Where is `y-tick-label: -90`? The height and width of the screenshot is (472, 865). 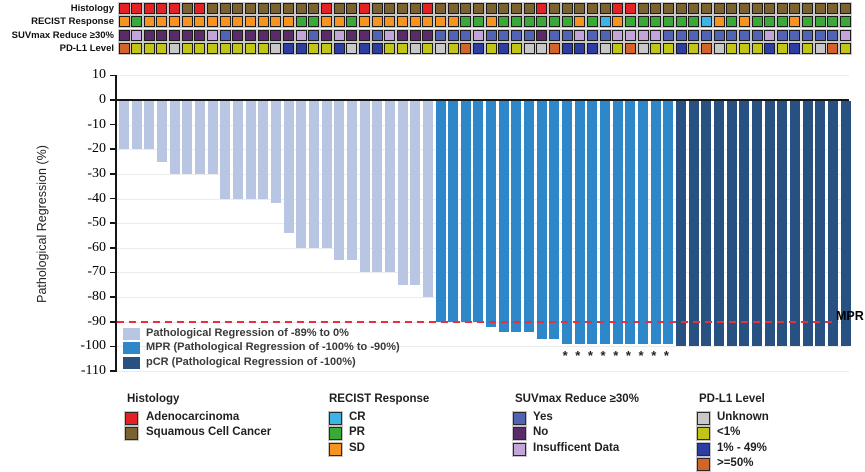
y-tick-label: -90 is located at coordinates (96, 321).